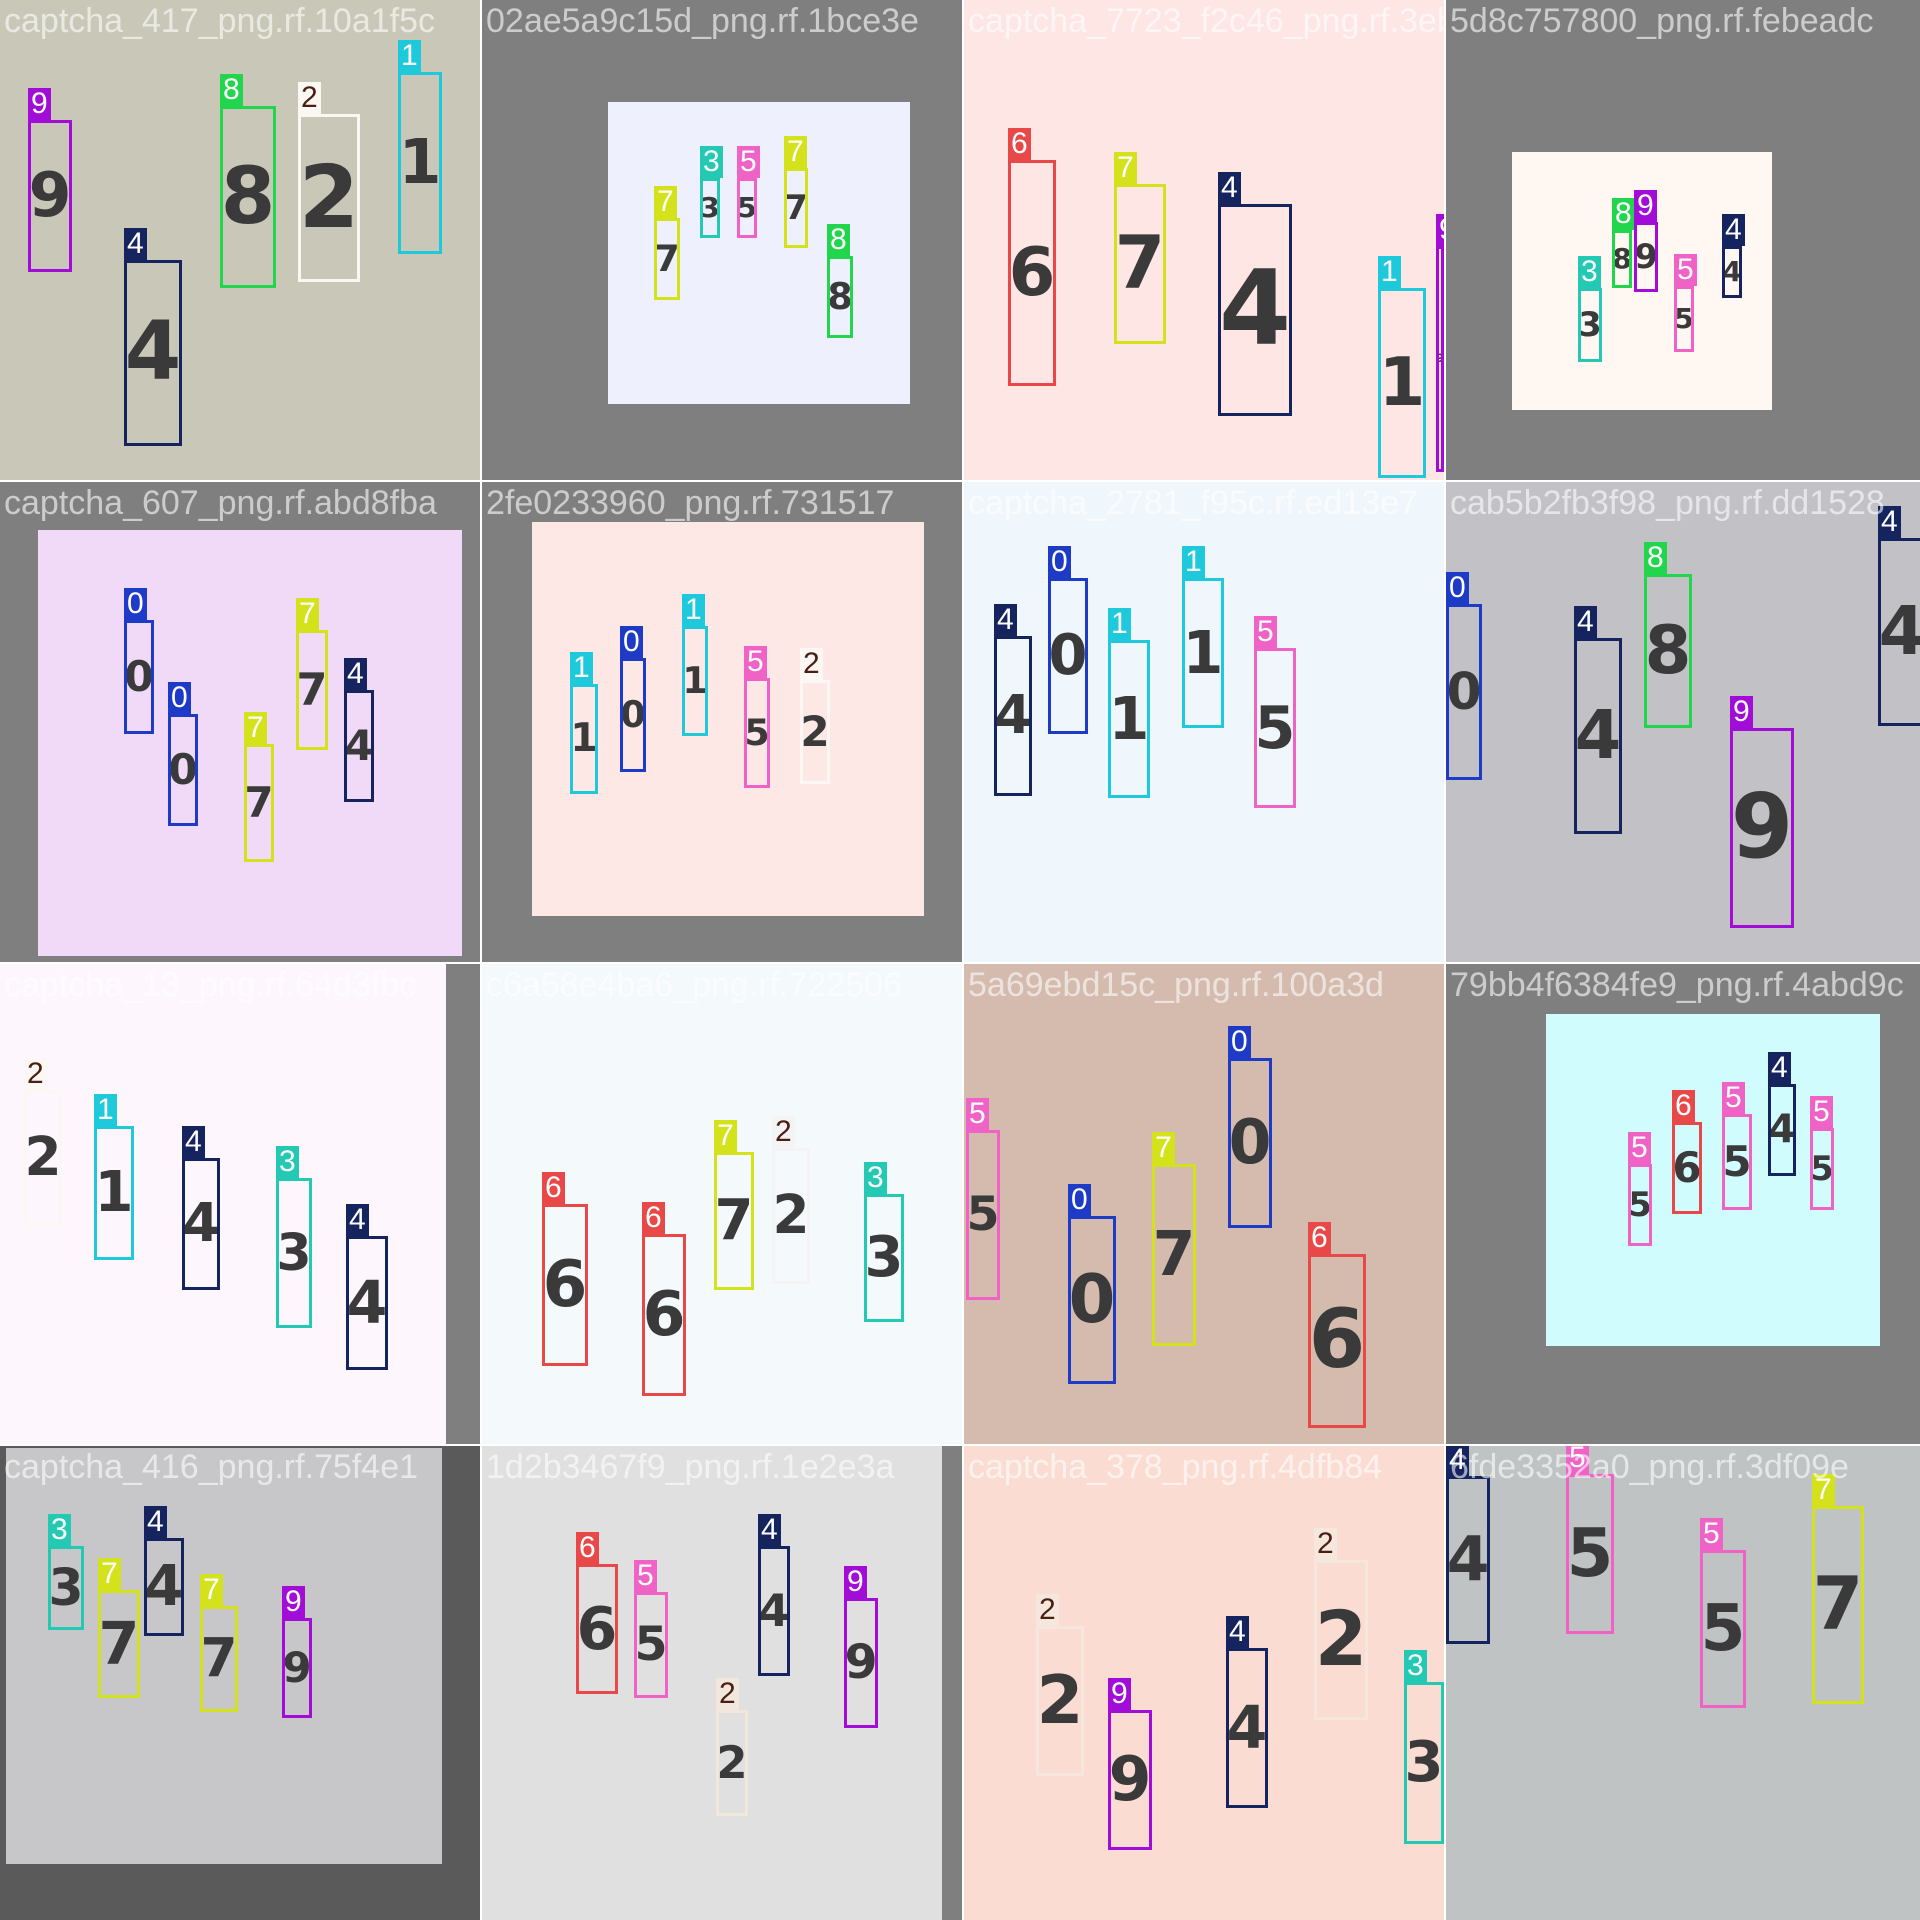 Image resolution: width=1920 pixels, height=1920 pixels. Describe the element at coordinates (1677, 985) in the screenshot. I see `filename-caption: 79bb4f6384fe9_png.rf.4abd9c` at that location.